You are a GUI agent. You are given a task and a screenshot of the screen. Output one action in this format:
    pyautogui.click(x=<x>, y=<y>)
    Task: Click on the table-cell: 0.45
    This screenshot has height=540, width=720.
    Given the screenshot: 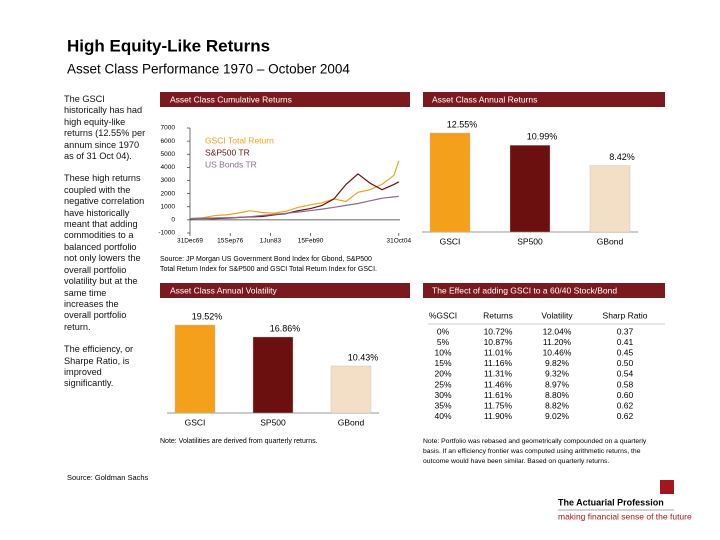 What is the action you would take?
    pyautogui.click(x=625, y=352)
    